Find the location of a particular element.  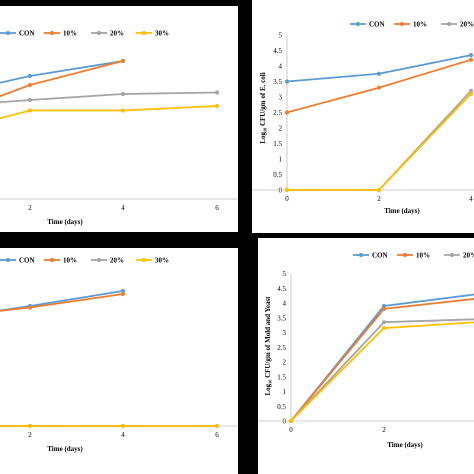

y-tick-label: 3 is located at coordinates (281, 98).